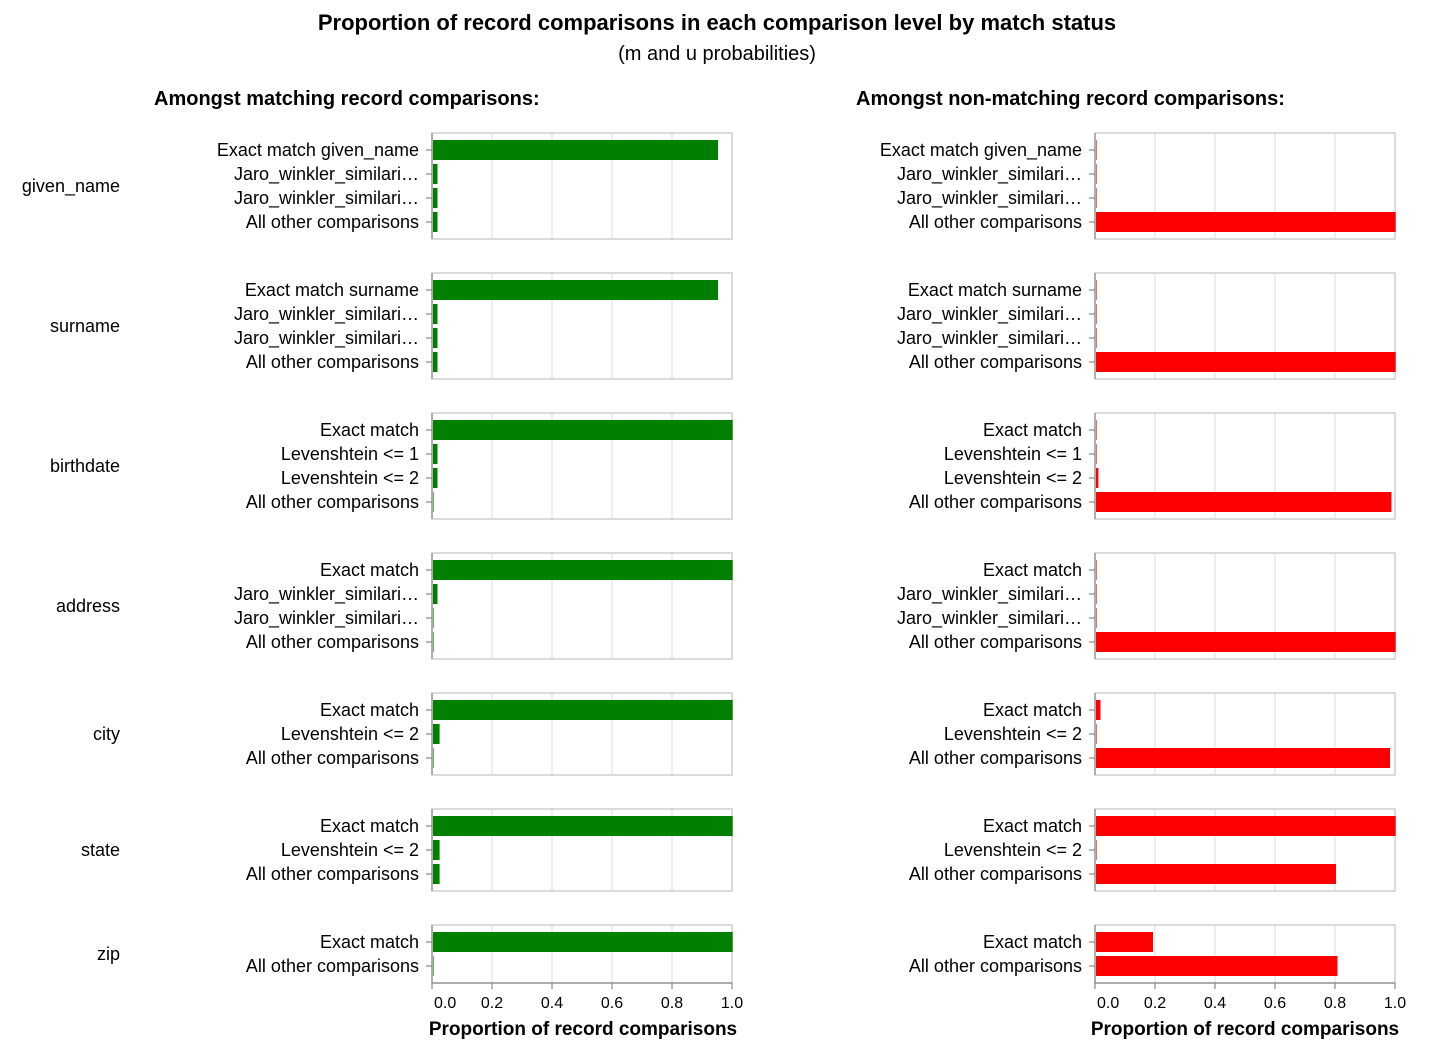  What do you see at coordinates (1275, 1003) in the screenshot?
I see `x-tick-label: 0.6` at bounding box center [1275, 1003].